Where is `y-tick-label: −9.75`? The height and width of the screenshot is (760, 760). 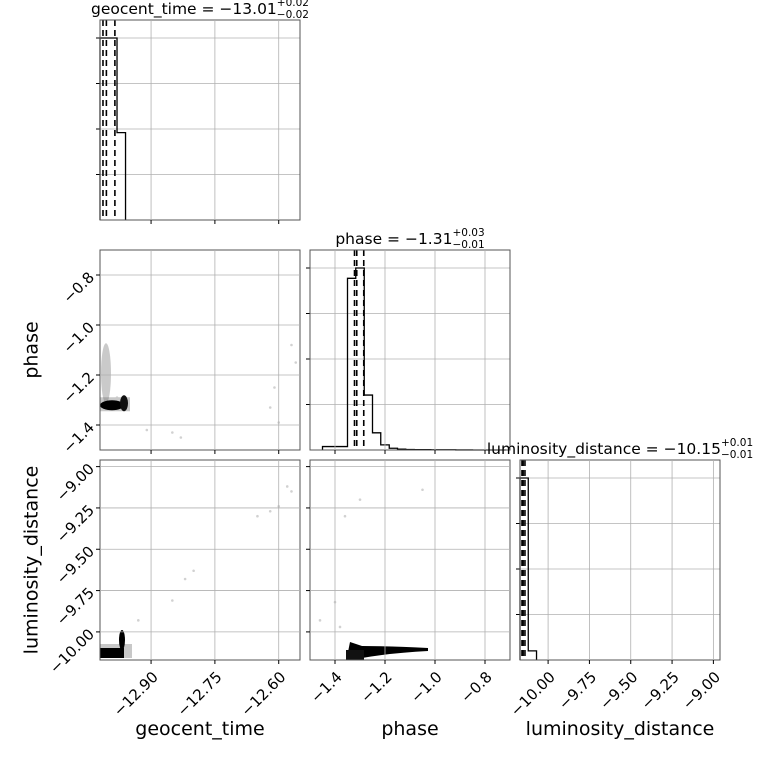 y-tick-label: −9.75 is located at coordinates (75, 606).